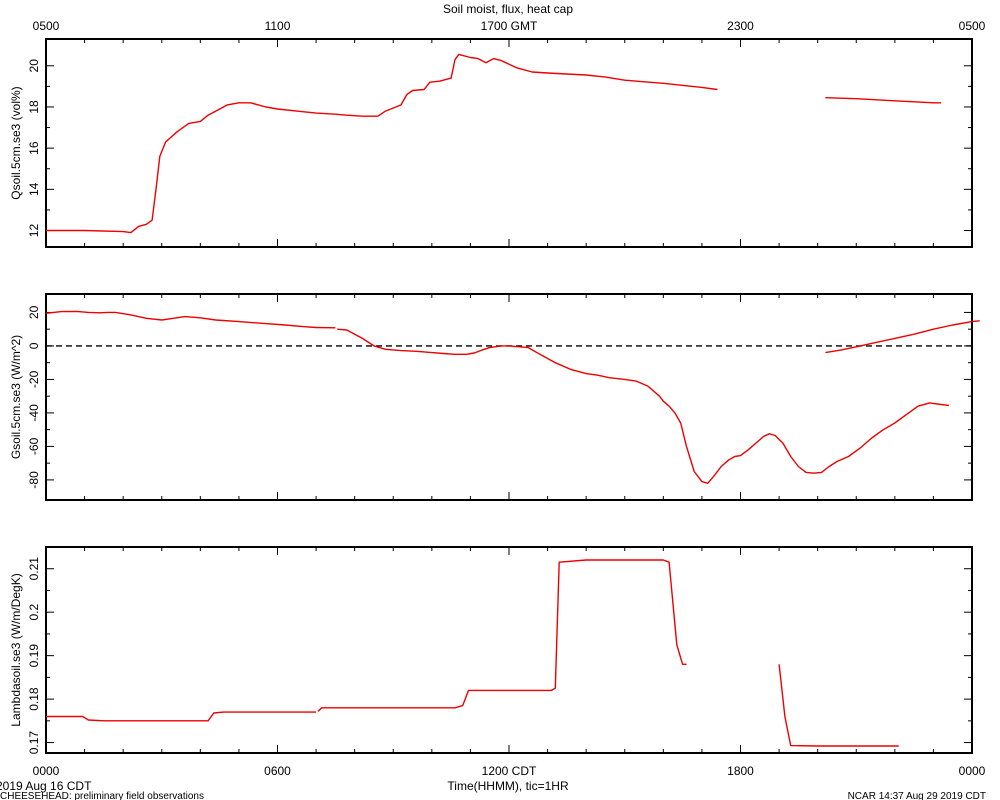  What do you see at coordinates (16, 142) in the screenshot?
I see `y-axis-label: Qsoil.5cm.se3 (vol%)` at bounding box center [16, 142].